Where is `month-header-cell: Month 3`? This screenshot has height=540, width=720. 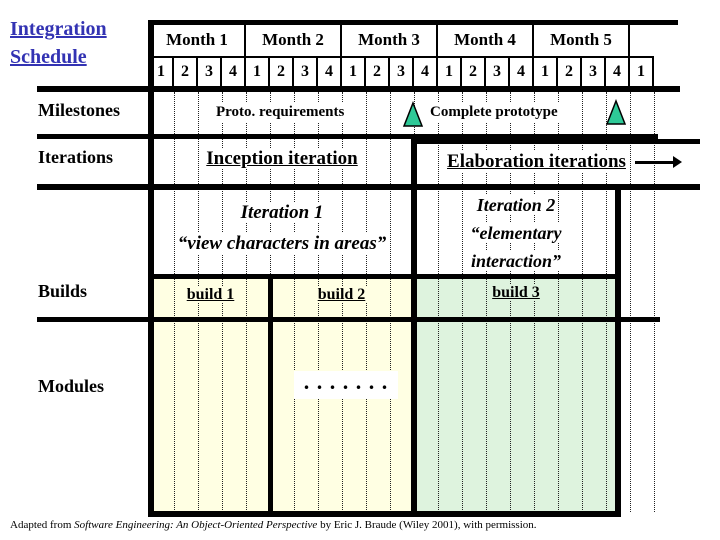 month-header-cell: Month 3 is located at coordinates (390, 40).